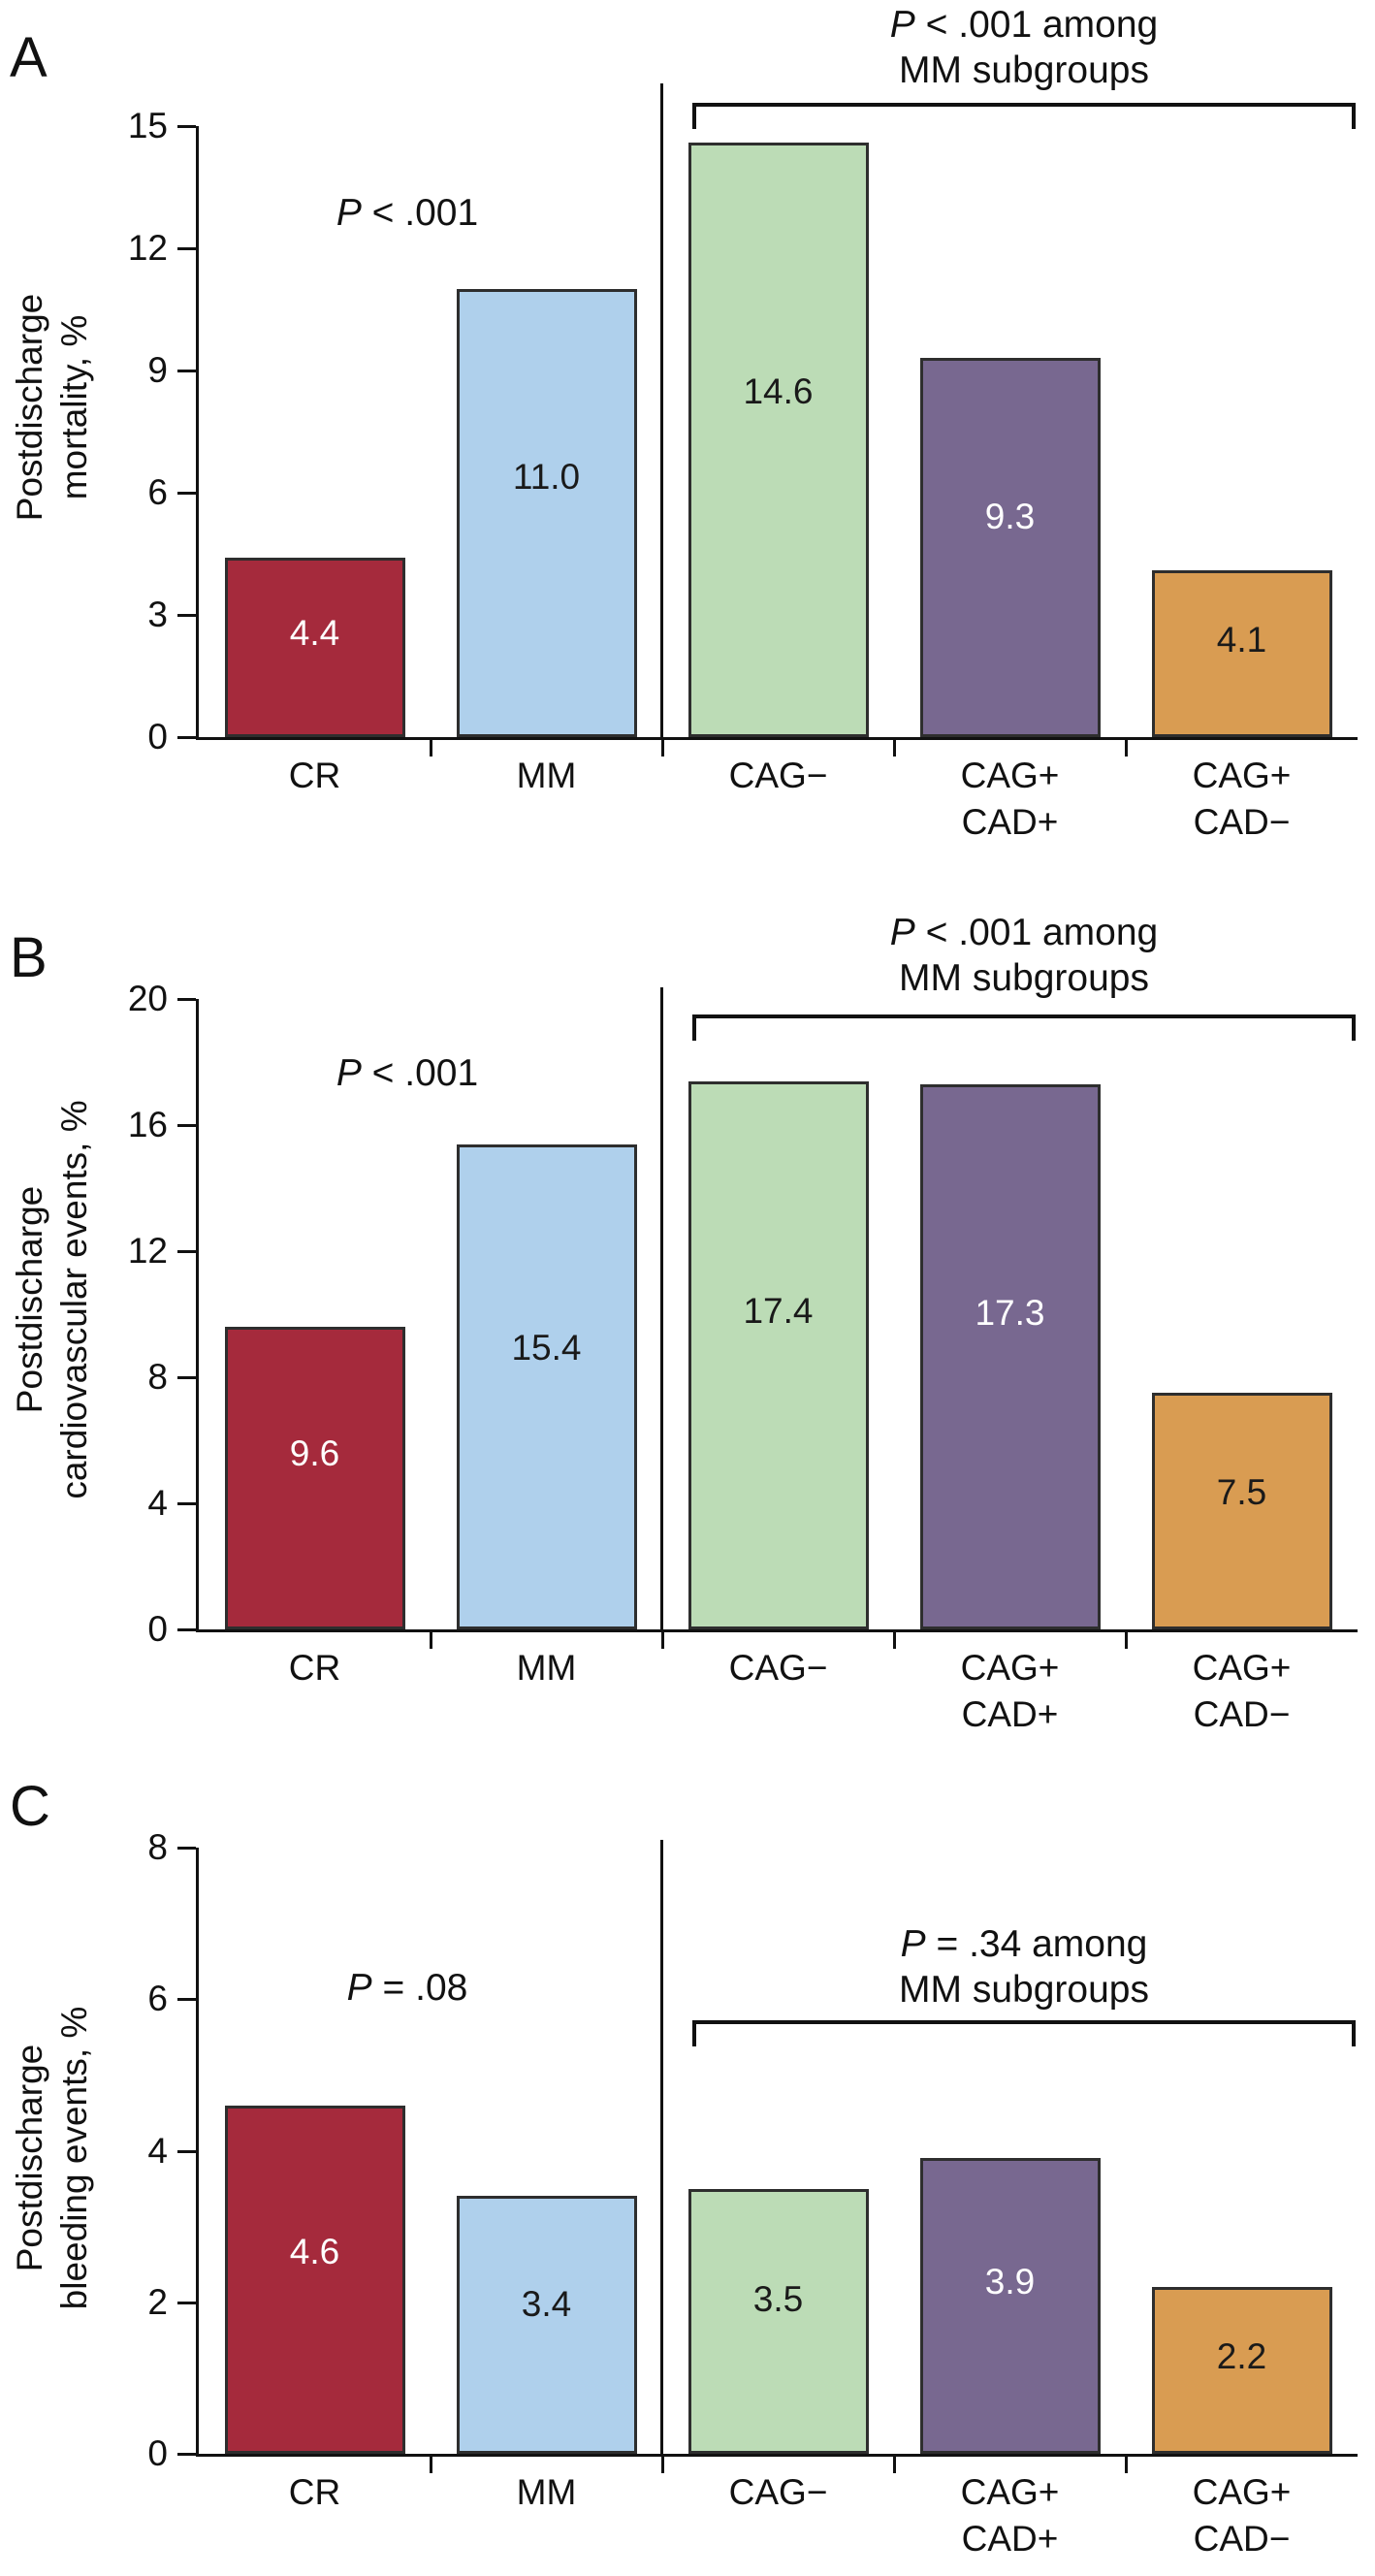 The height and width of the screenshot is (2576, 1375). I want to click on bar-value-label-mm: 15.4, so click(546, 1347).